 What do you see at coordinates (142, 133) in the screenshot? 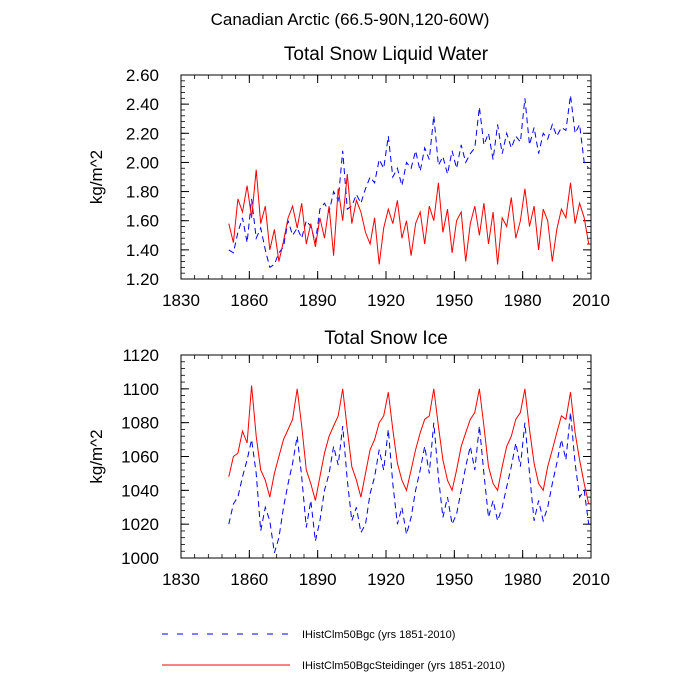
I see `y-tick-label: 2.20` at bounding box center [142, 133].